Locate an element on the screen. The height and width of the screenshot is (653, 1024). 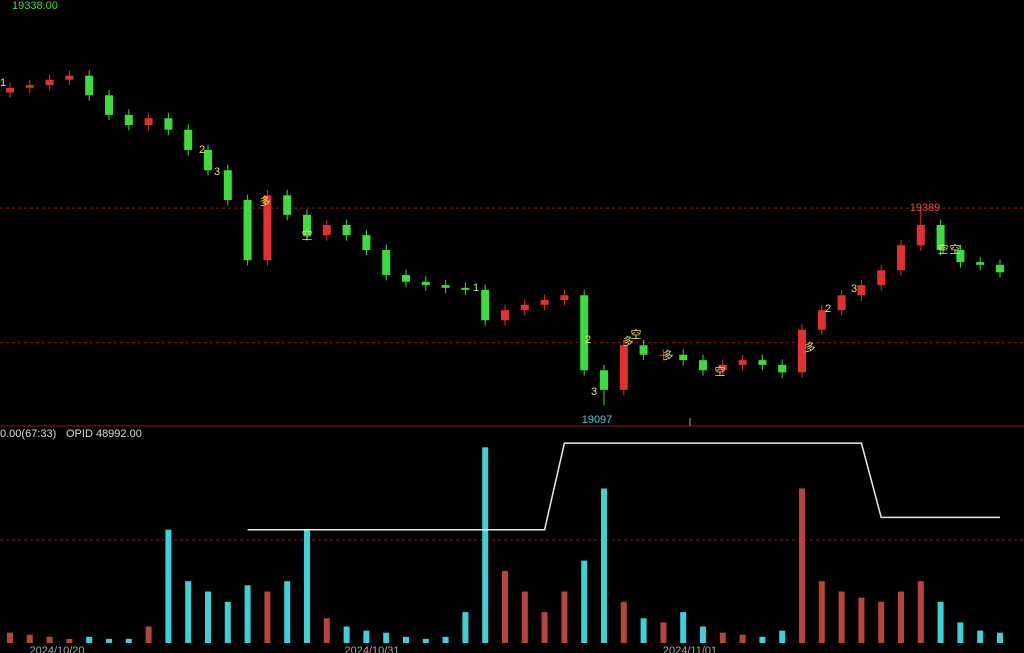
date-label: 2024/11/01 is located at coordinates (690, 649).